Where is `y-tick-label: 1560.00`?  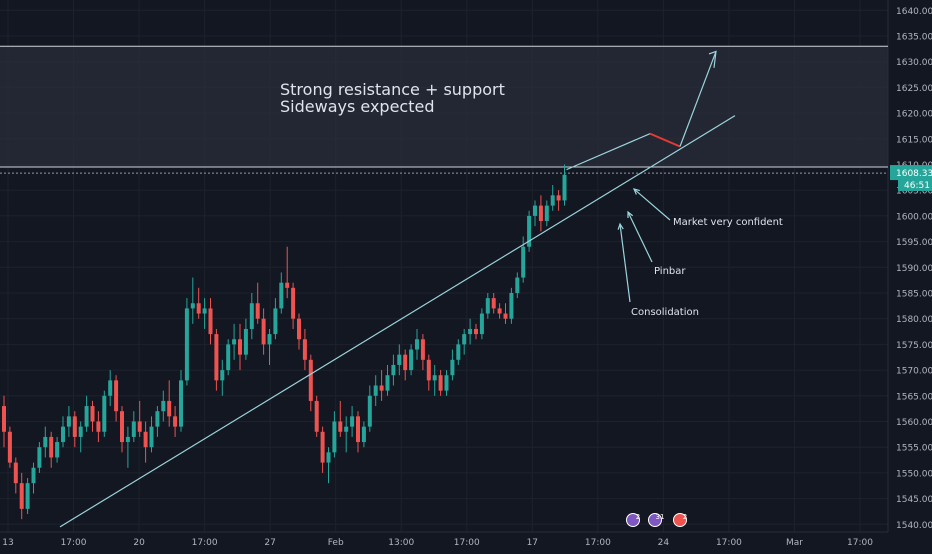 y-tick-label: 1560.00 is located at coordinates (914, 423).